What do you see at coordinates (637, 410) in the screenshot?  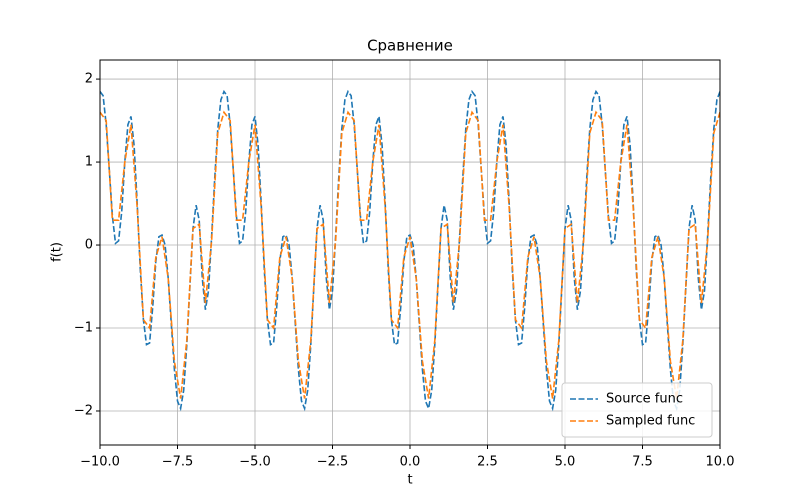 I see `legend-box` at bounding box center [637, 410].